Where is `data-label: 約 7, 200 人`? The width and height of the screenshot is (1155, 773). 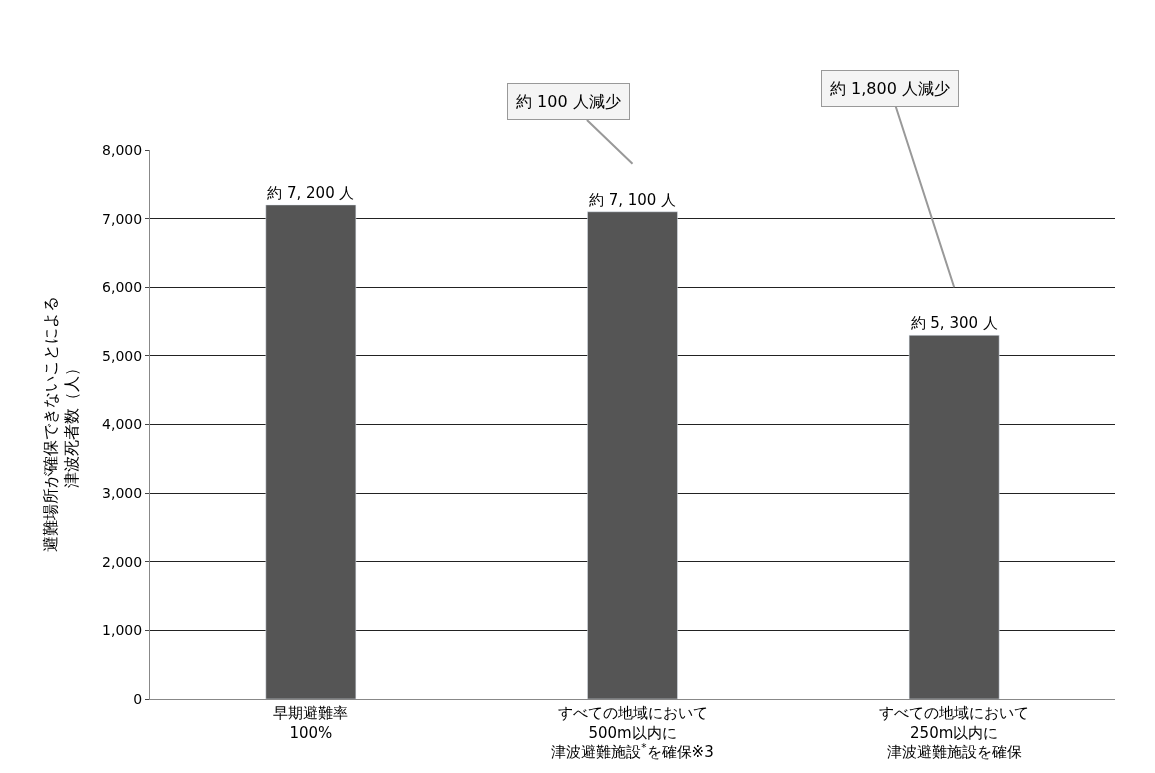 data-label: 約 7, 200 人 is located at coordinates (311, 192).